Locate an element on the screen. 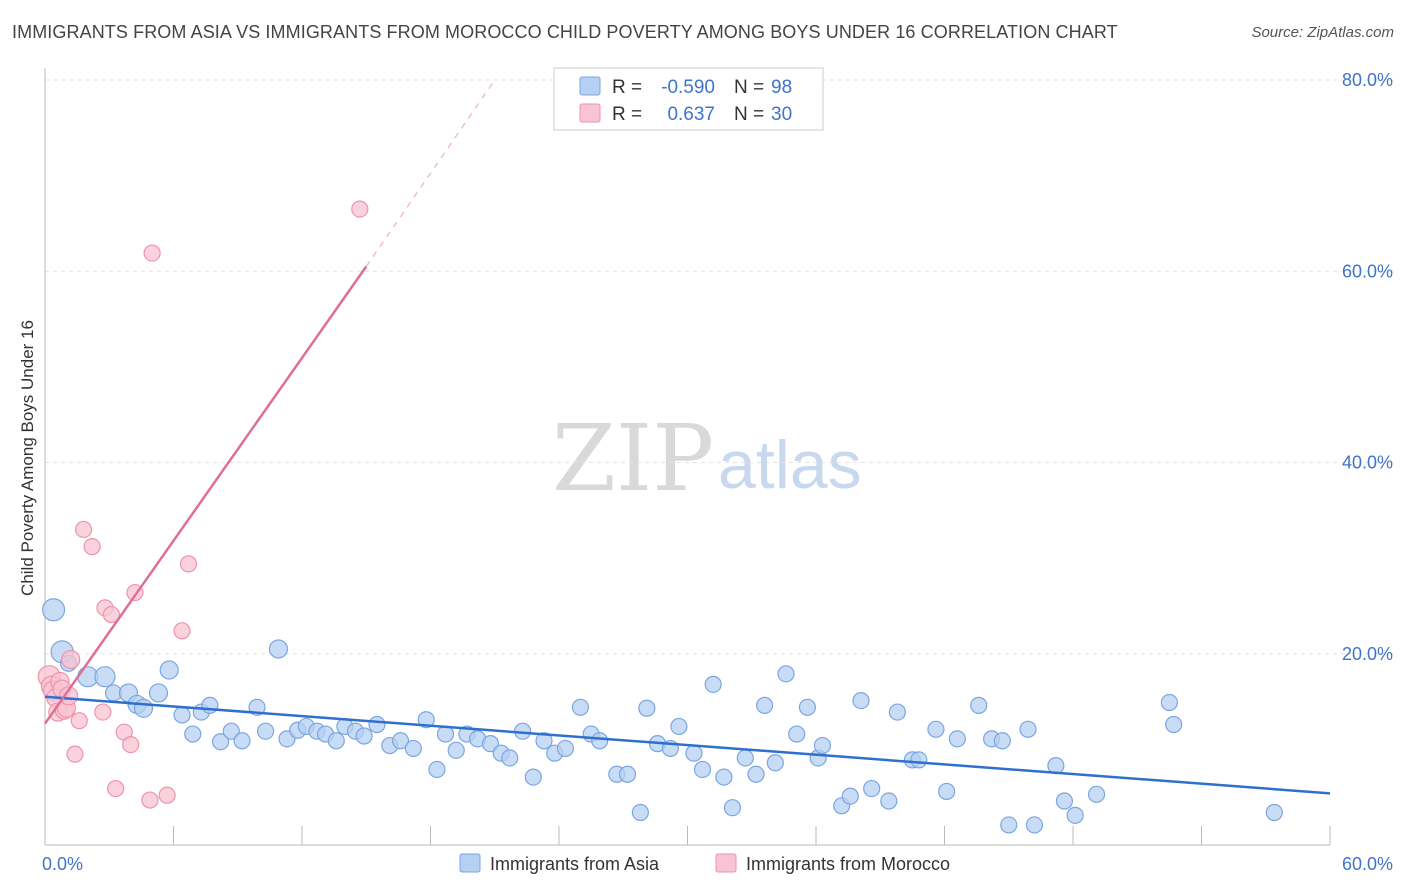  y-tick-labels: 20.0% 40.0% 60.0% 80.0% is located at coordinates (1367, 367).